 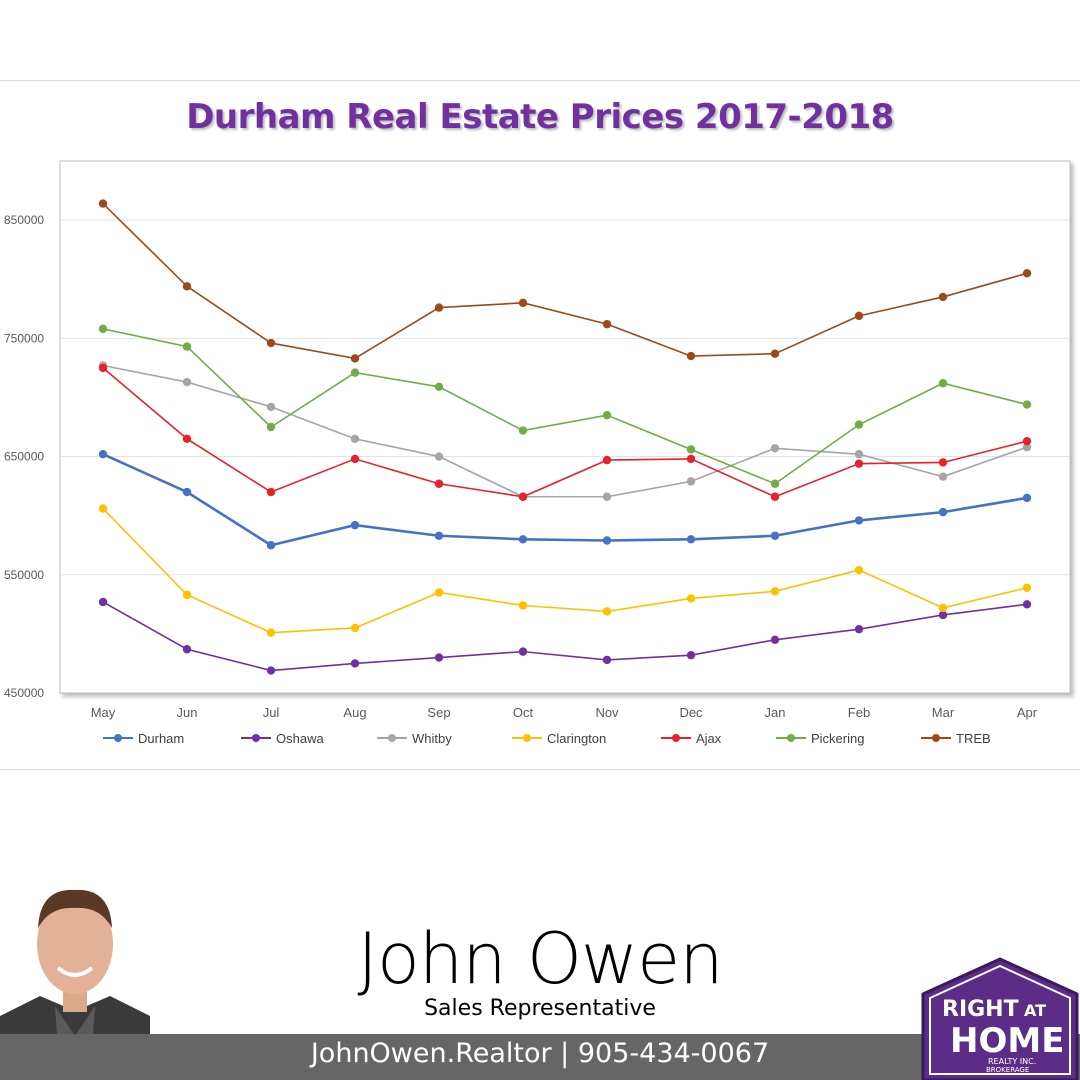 What do you see at coordinates (24, 220) in the screenshot?
I see `y-tick-label: 850000` at bounding box center [24, 220].